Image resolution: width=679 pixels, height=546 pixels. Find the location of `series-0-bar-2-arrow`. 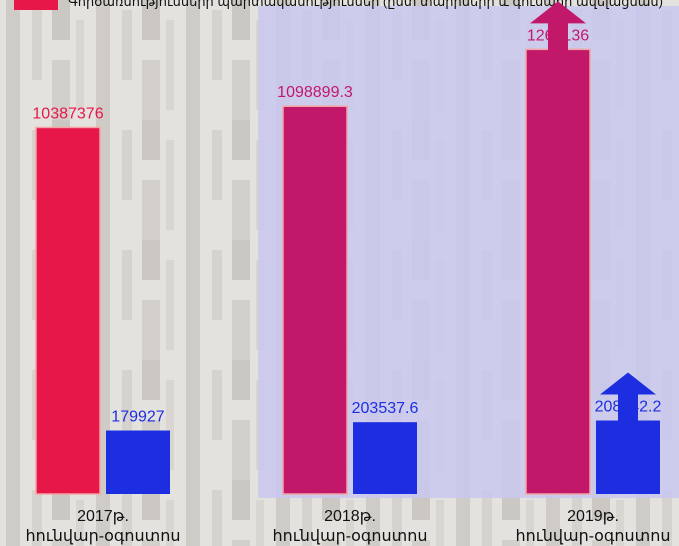

series-0-bar-2-arrow is located at coordinates (558, 38).